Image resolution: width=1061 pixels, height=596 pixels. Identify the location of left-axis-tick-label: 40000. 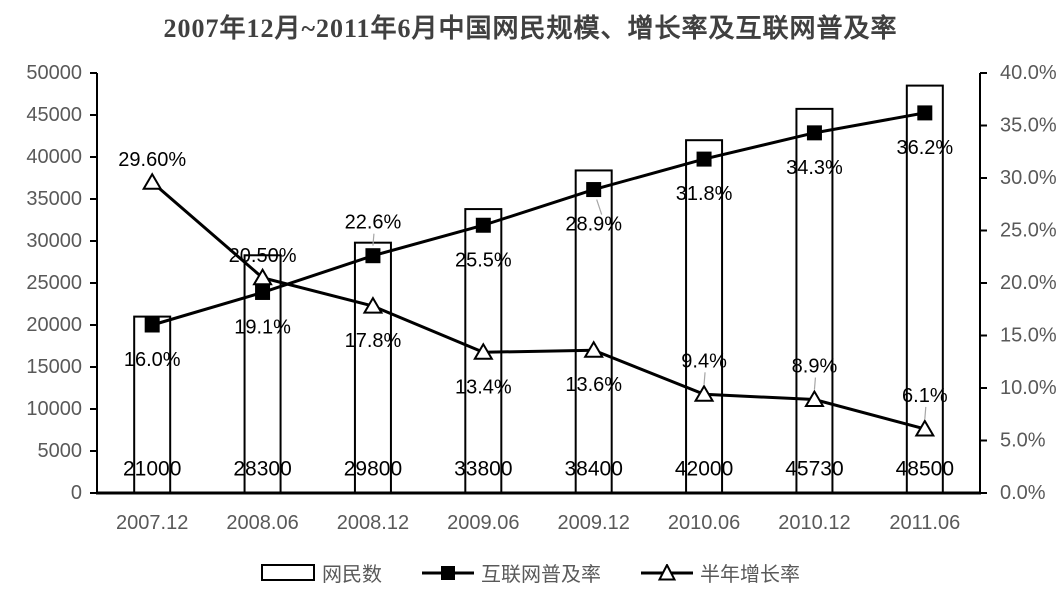
(54, 157).